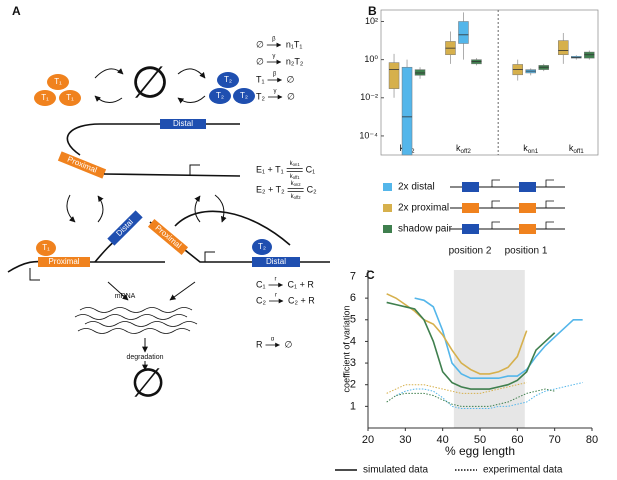 Image resolution: width=617 pixels, height=480 pixels. Describe the element at coordinates (425, 229) in the screenshot. I see `legend-label: shadow pair` at that location.